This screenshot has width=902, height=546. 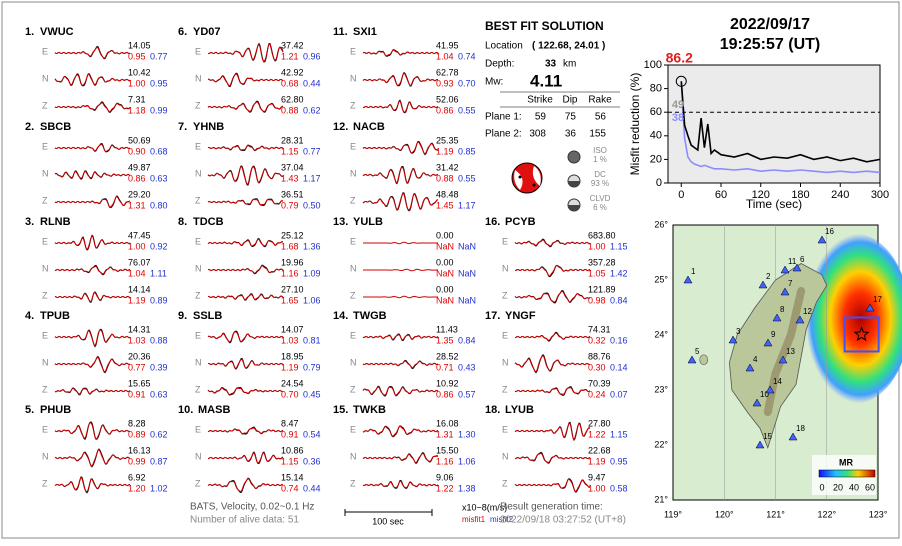 I want to click on plane-value: 36, so click(x=571, y=134).